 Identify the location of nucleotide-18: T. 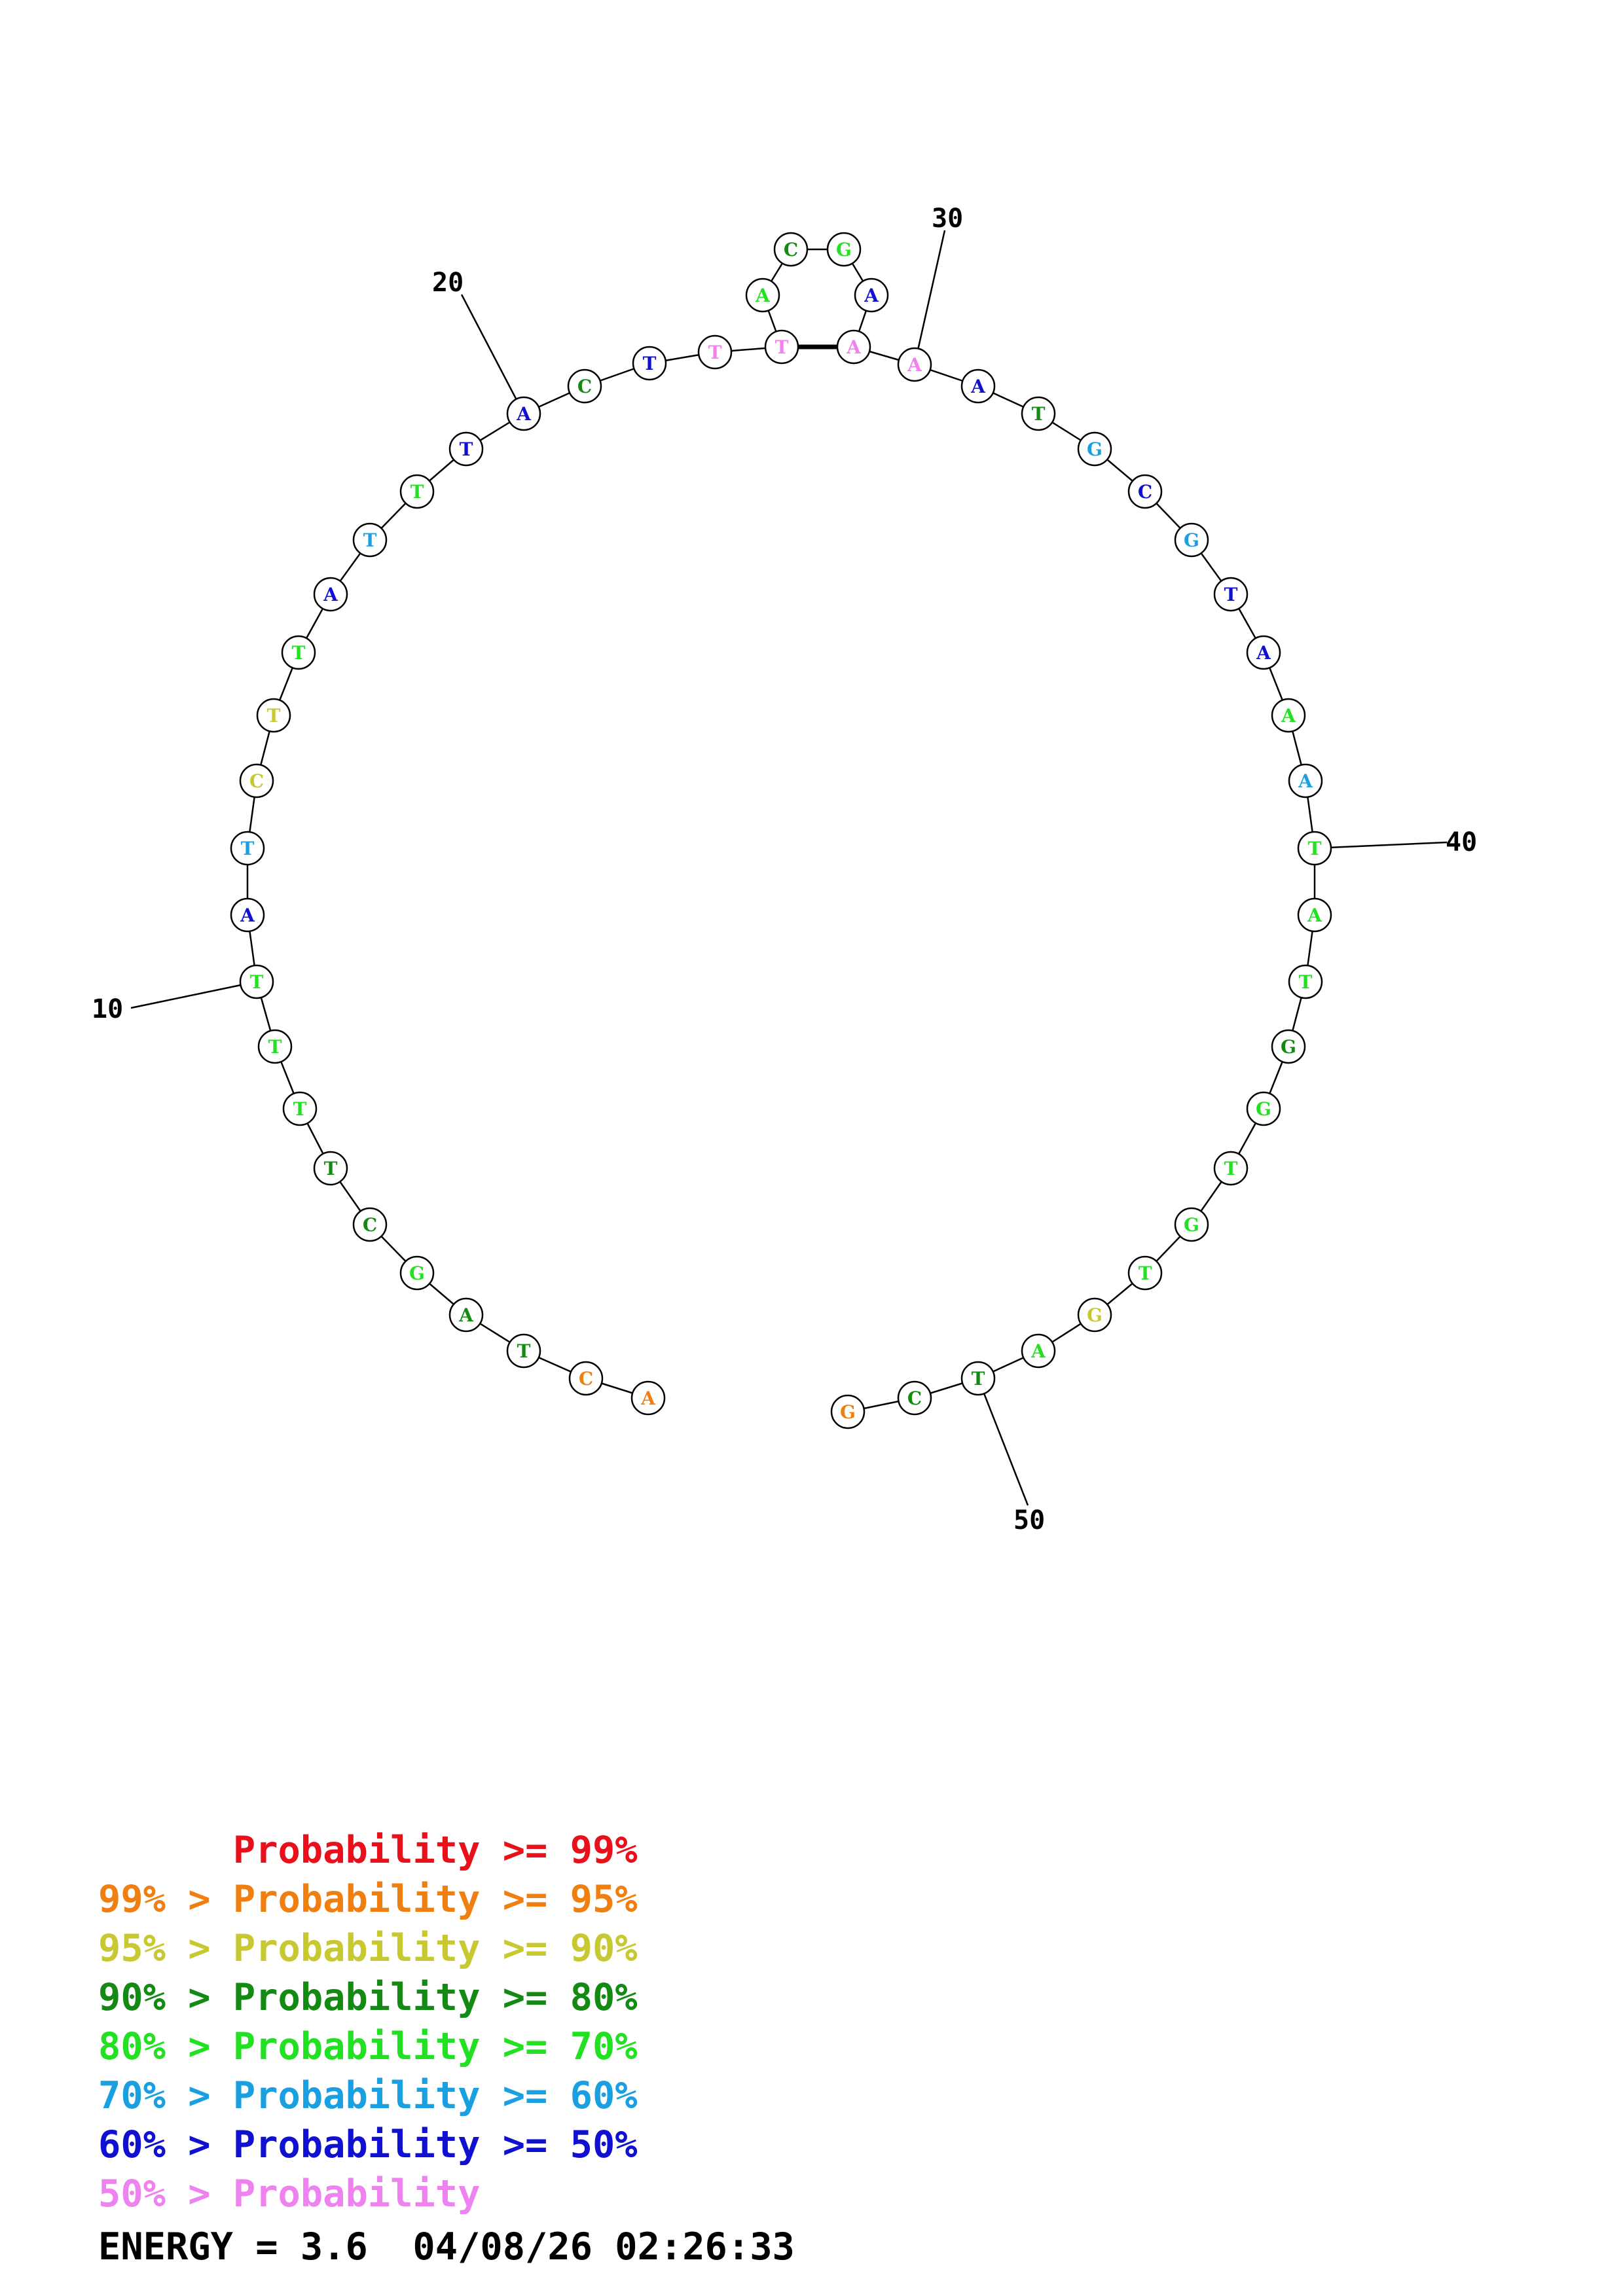
(417, 491).